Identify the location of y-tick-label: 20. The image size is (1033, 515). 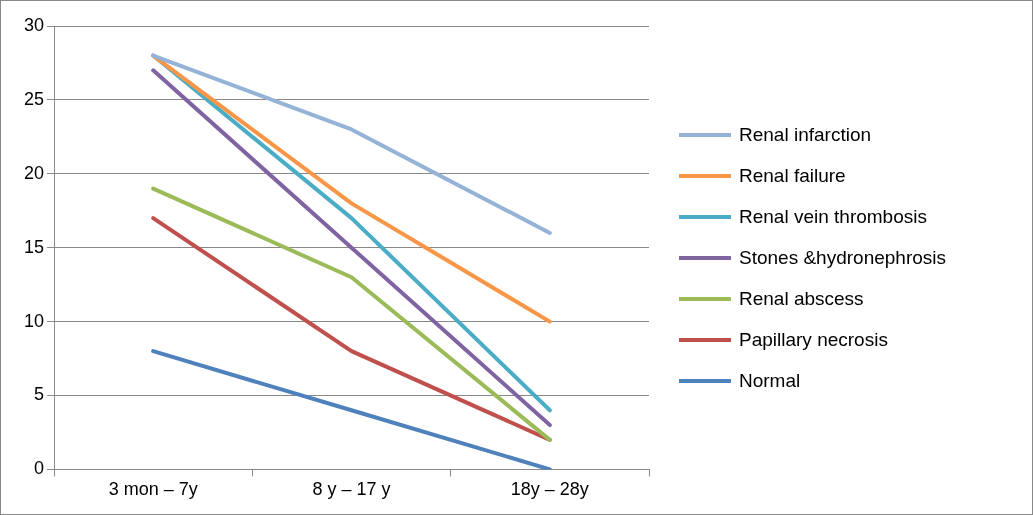
(34, 172).